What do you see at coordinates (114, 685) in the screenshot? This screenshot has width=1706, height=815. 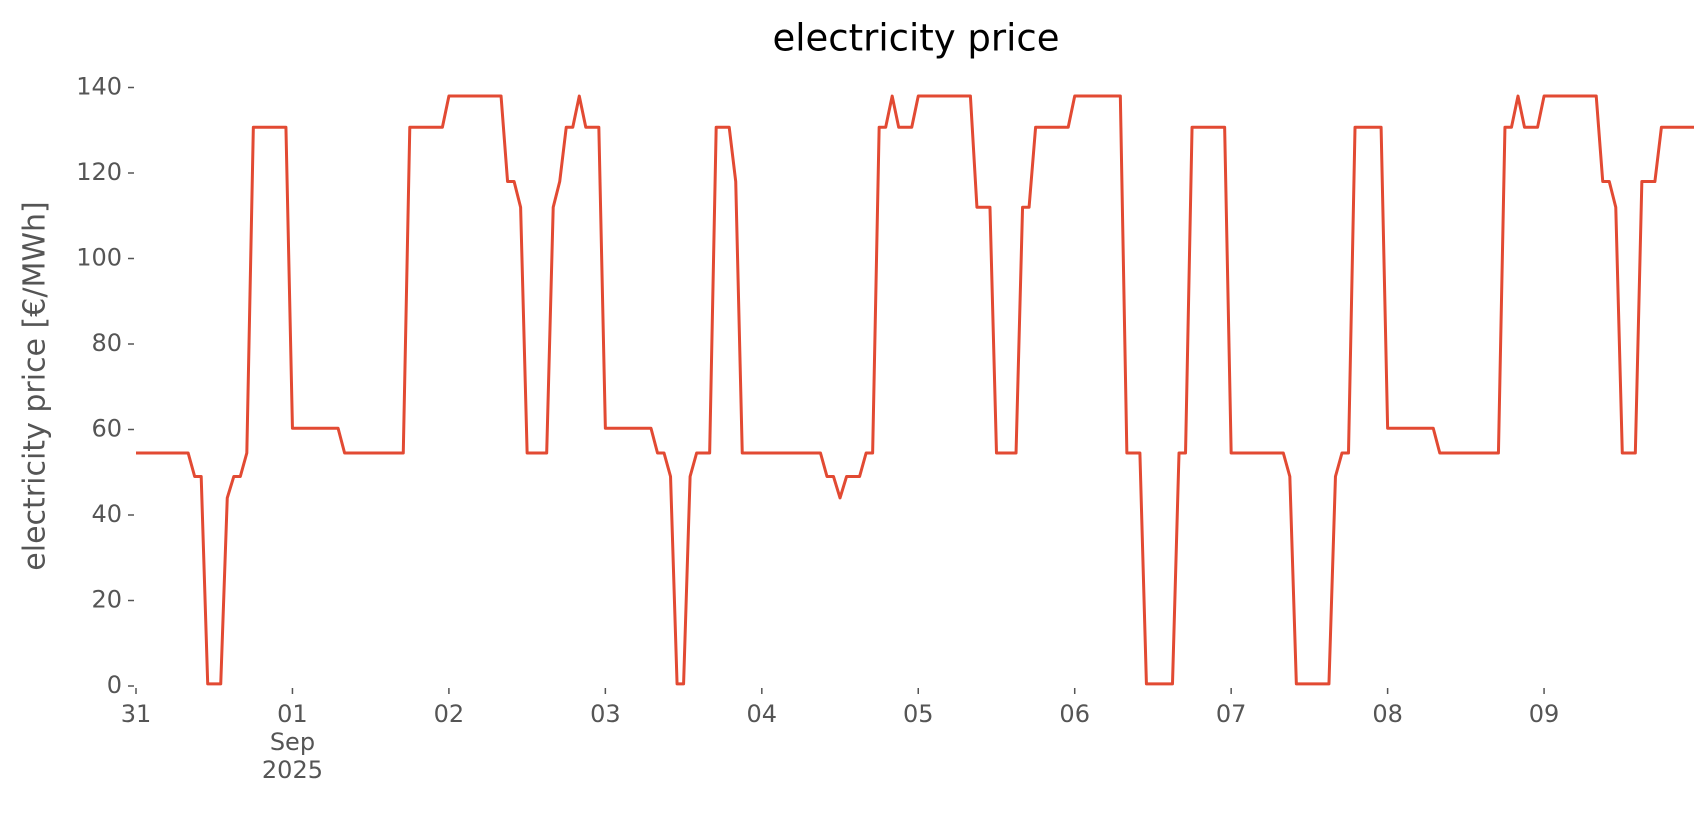 I see `y-tick-label: 0` at bounding box center [114, 685].